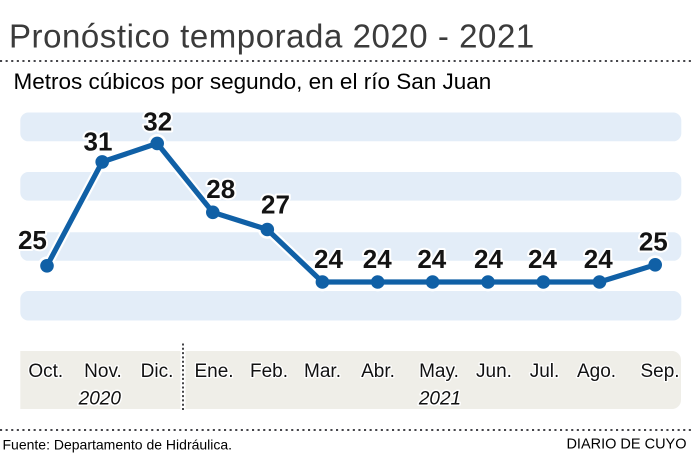 This screenshot has height=461, width=694. Describe the element at coordinates (322, 371) in the screenshot. I see `svg-text: Mar.` at that location.